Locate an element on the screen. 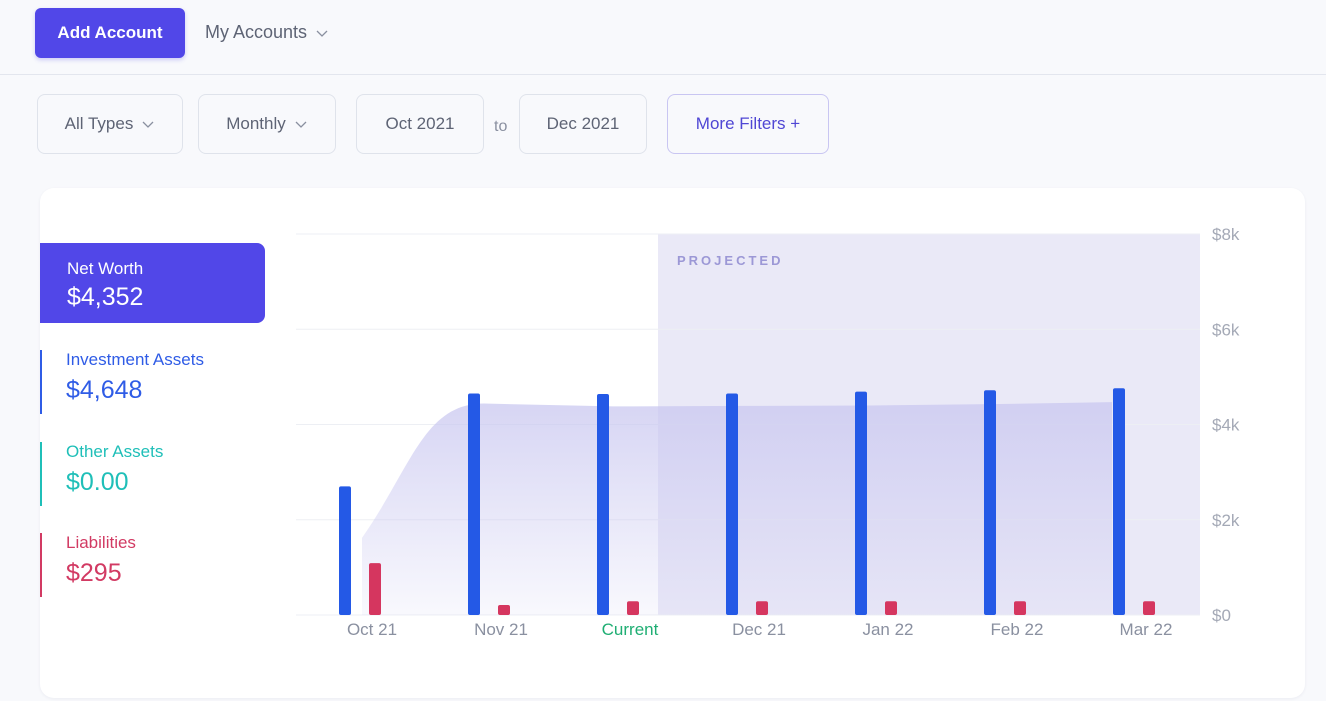 This screenshot has height=701, width=1326. period-filter-label: Monthly is located at coordinates (256, 123).